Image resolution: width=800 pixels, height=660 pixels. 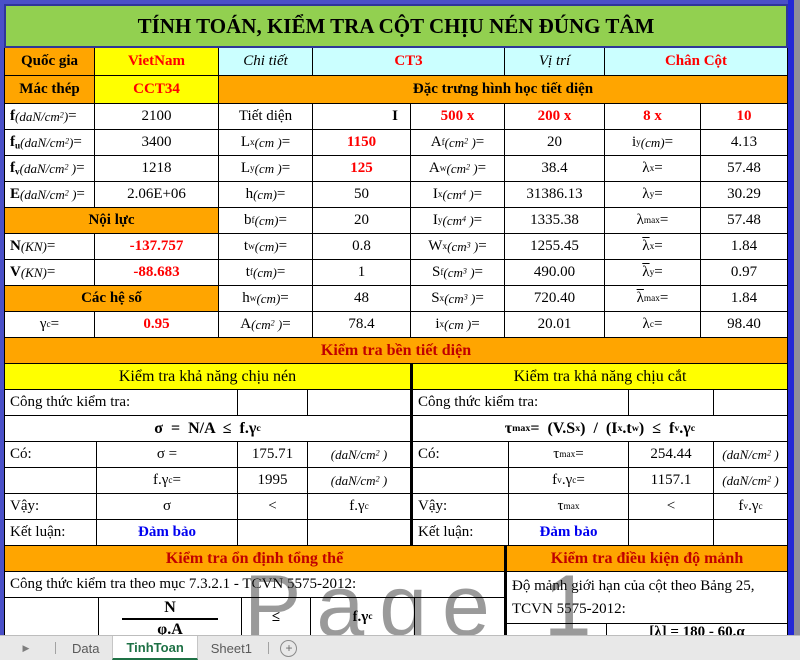 I want to click on grid-cell: 98.40, so click(x=744, y=325).